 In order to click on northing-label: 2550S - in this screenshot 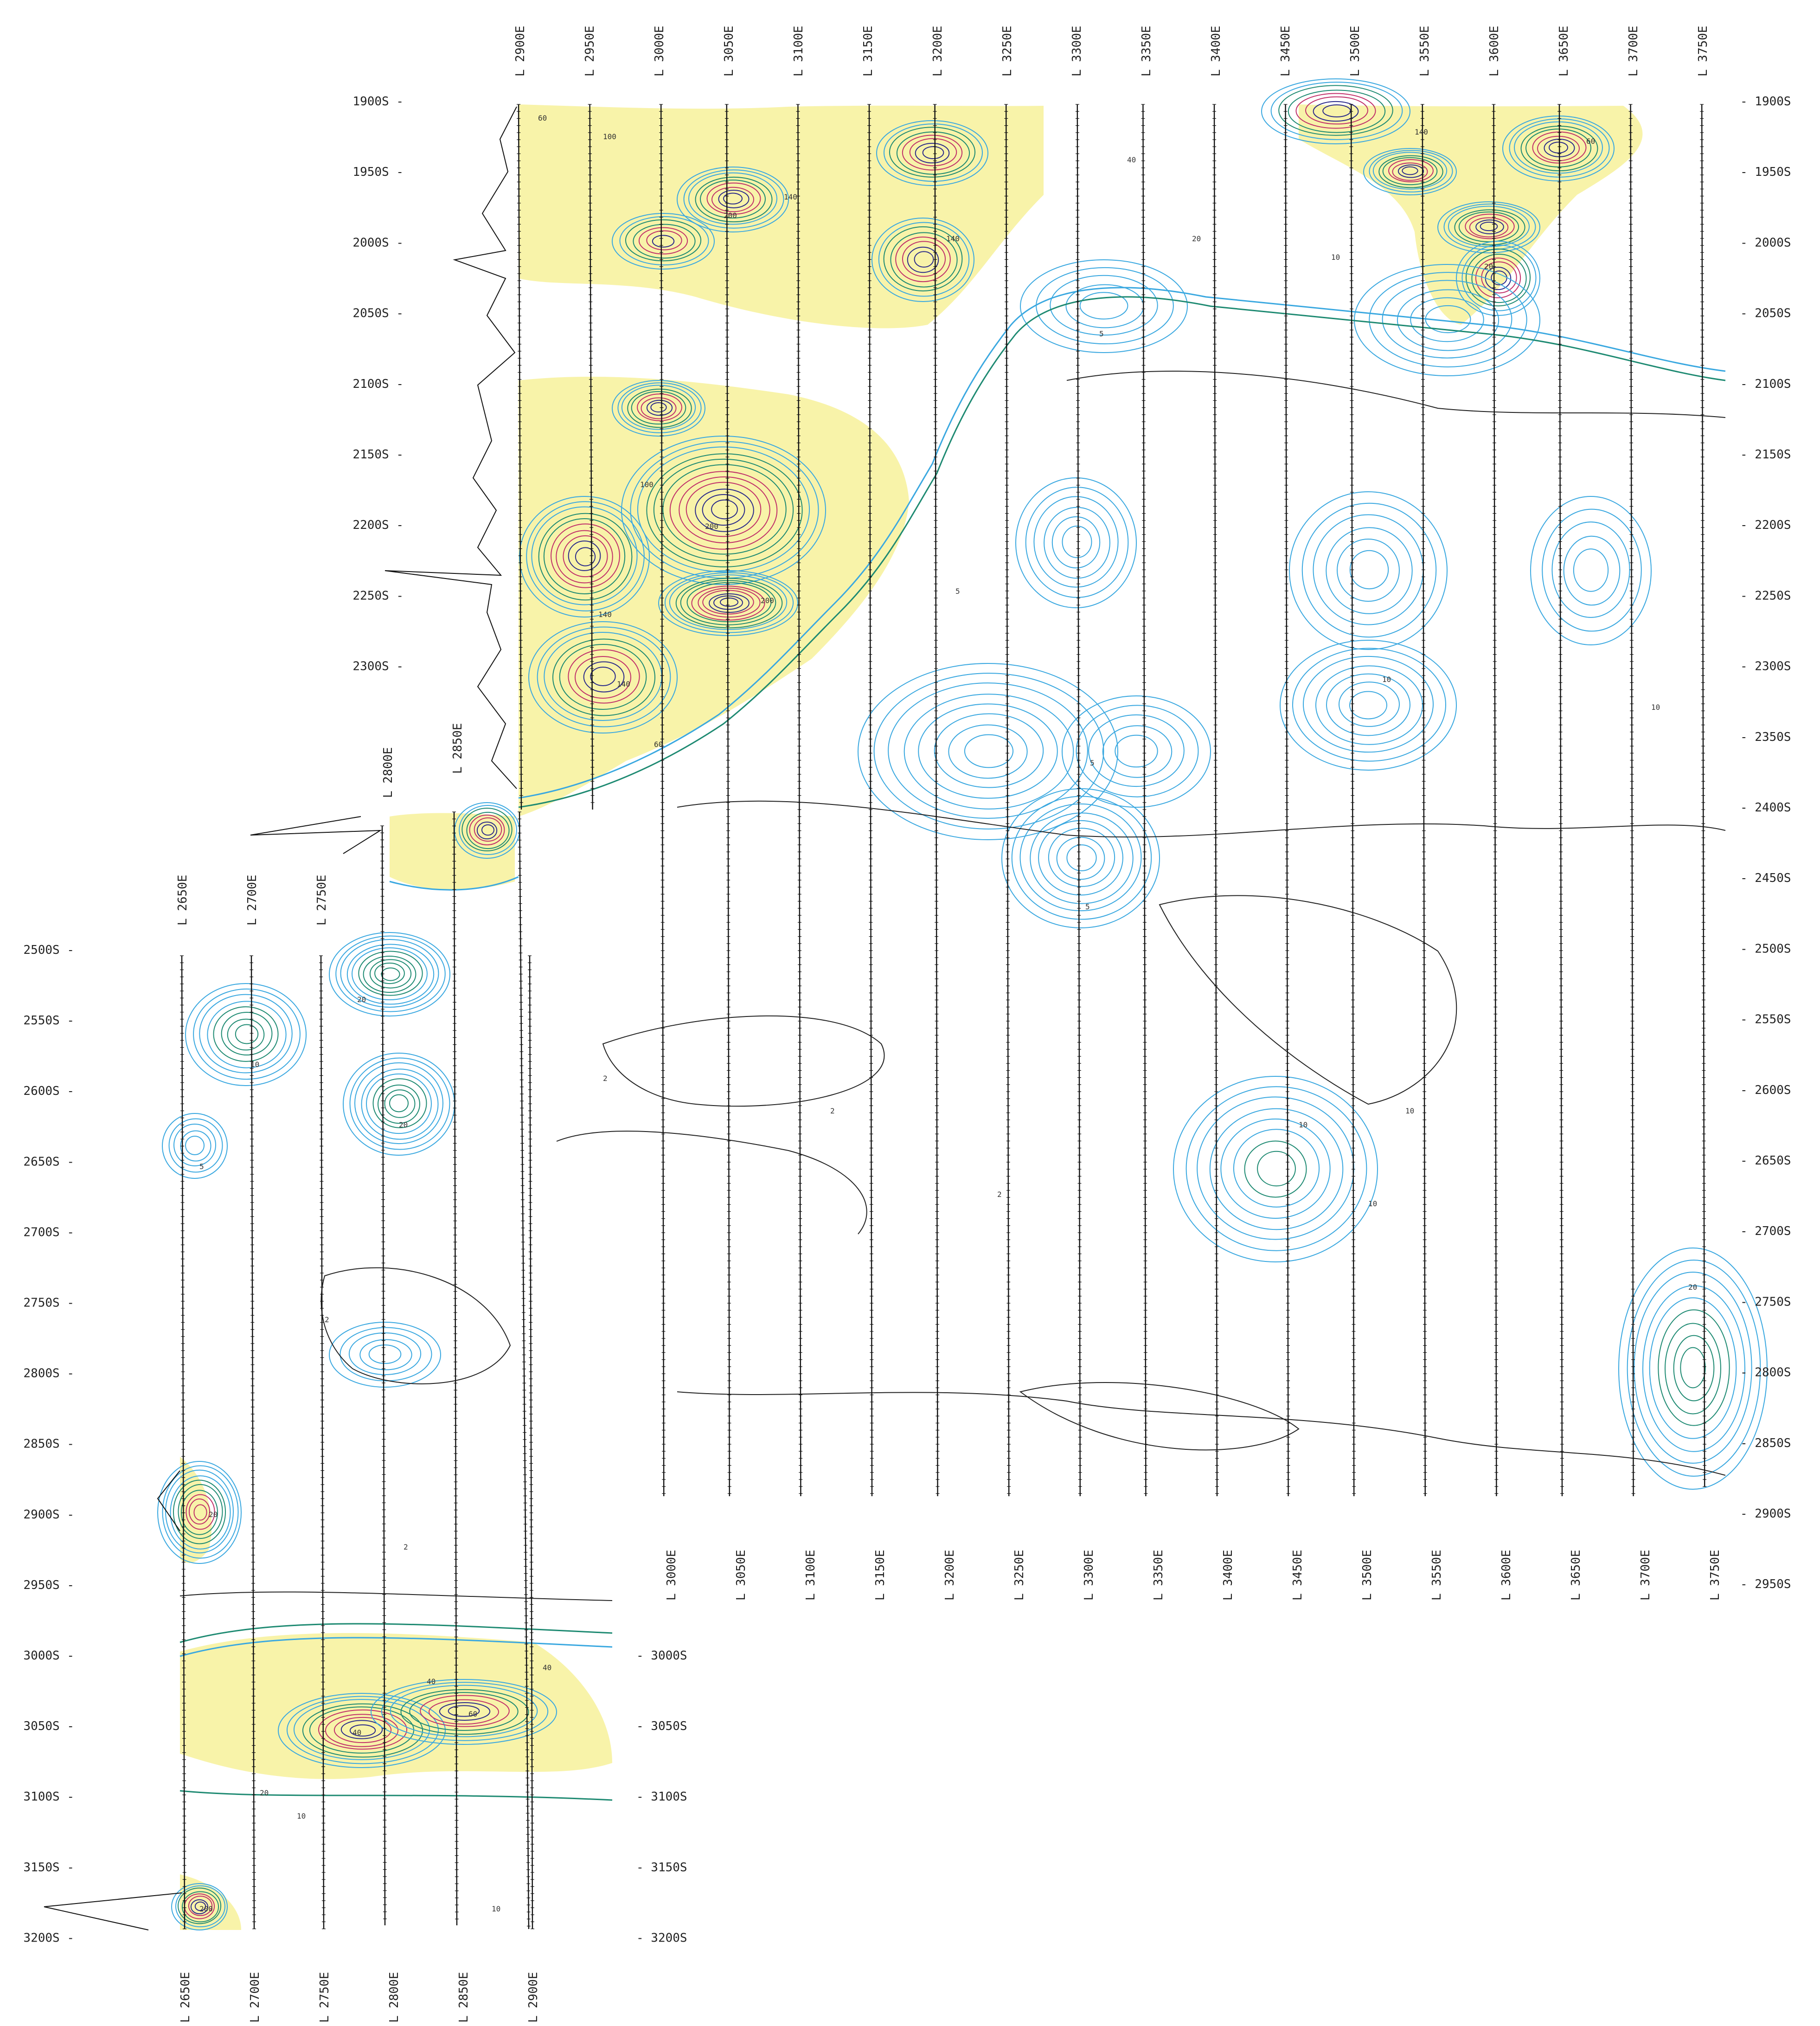, I will do `click(48, 1021)`.